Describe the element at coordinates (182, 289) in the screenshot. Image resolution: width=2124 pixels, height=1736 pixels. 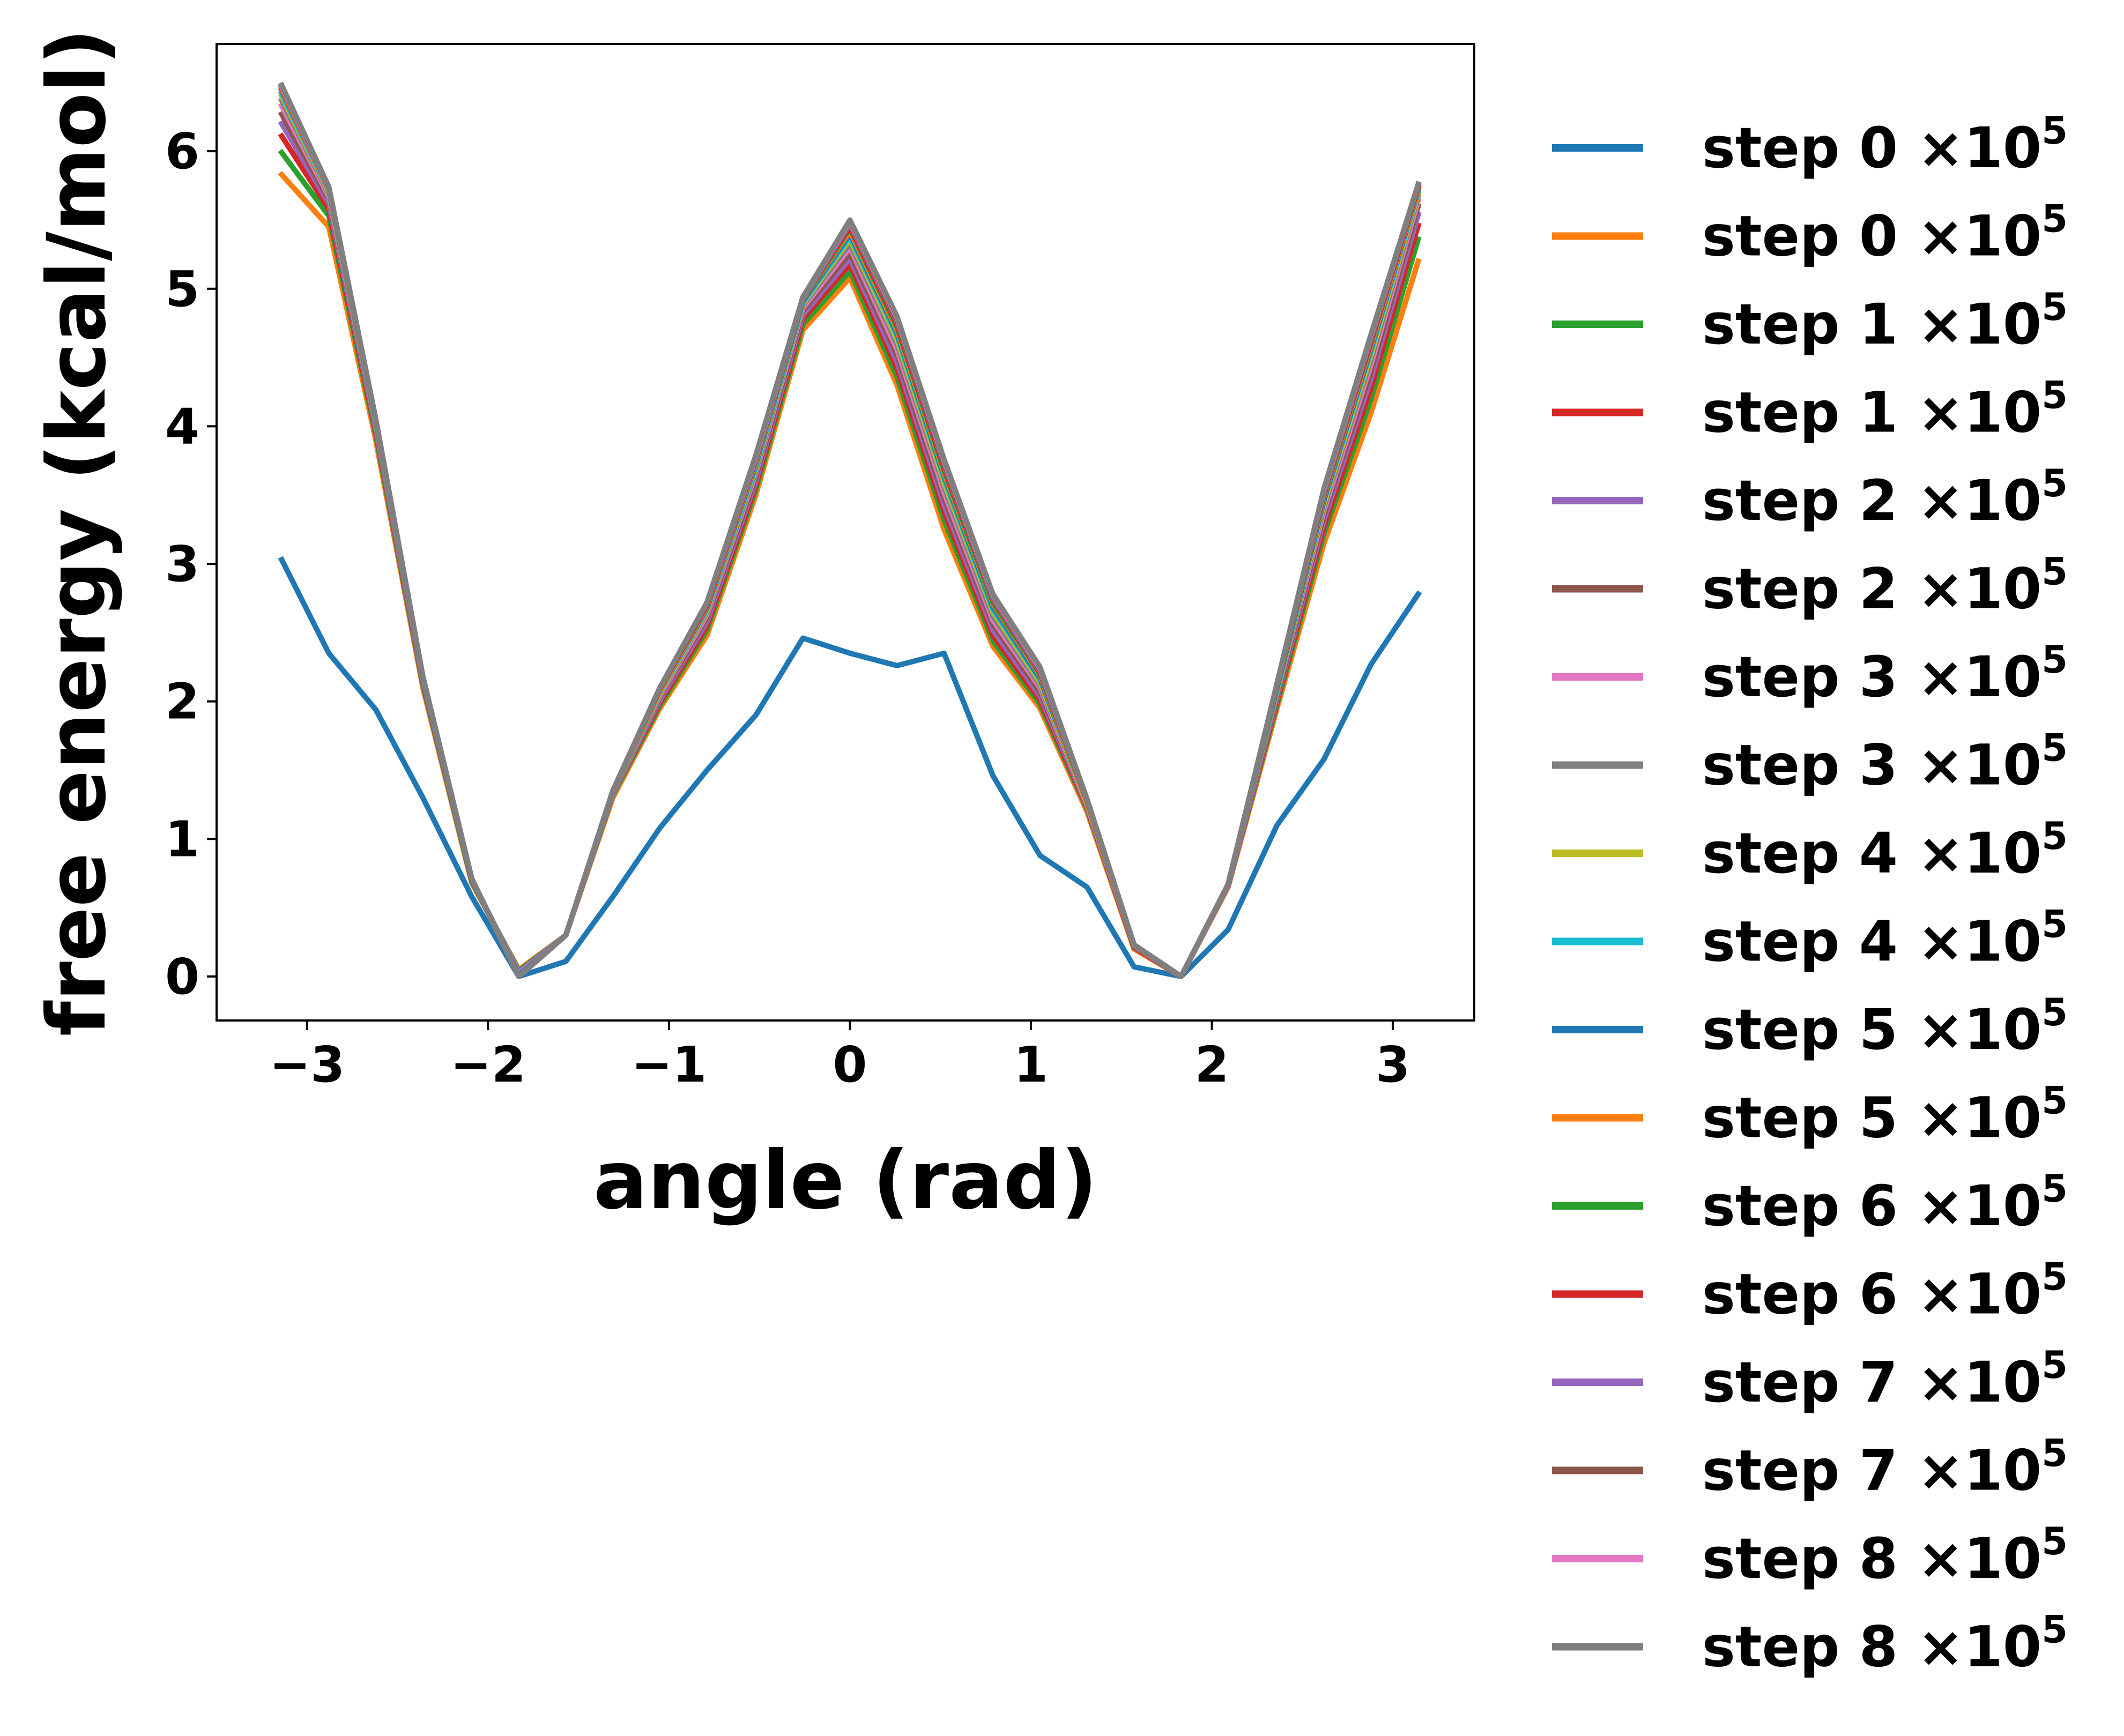
I see `y-tick-label: 5` at that location.